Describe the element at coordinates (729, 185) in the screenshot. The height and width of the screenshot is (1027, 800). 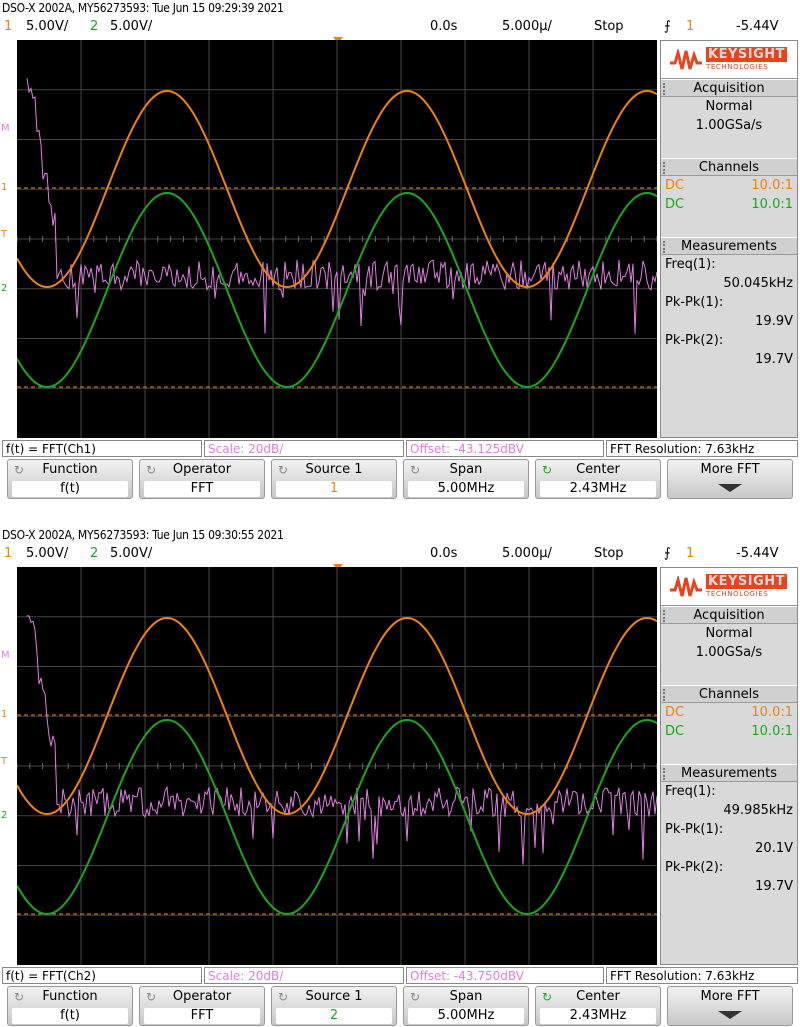
I see `ch1-info: DC 10.0:1` at that location.